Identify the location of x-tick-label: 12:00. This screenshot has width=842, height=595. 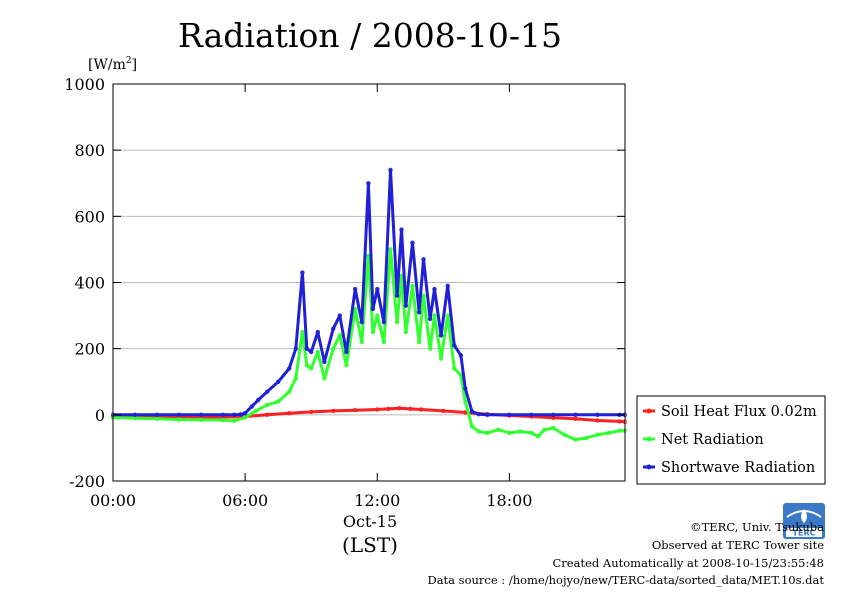
(377, 500).